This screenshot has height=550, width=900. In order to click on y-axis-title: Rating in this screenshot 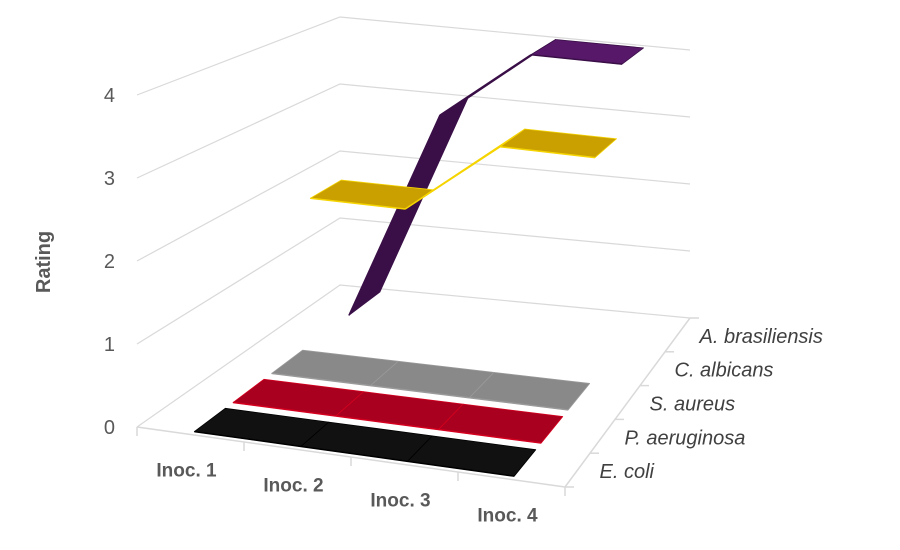, I will do `click(44, 262)`.